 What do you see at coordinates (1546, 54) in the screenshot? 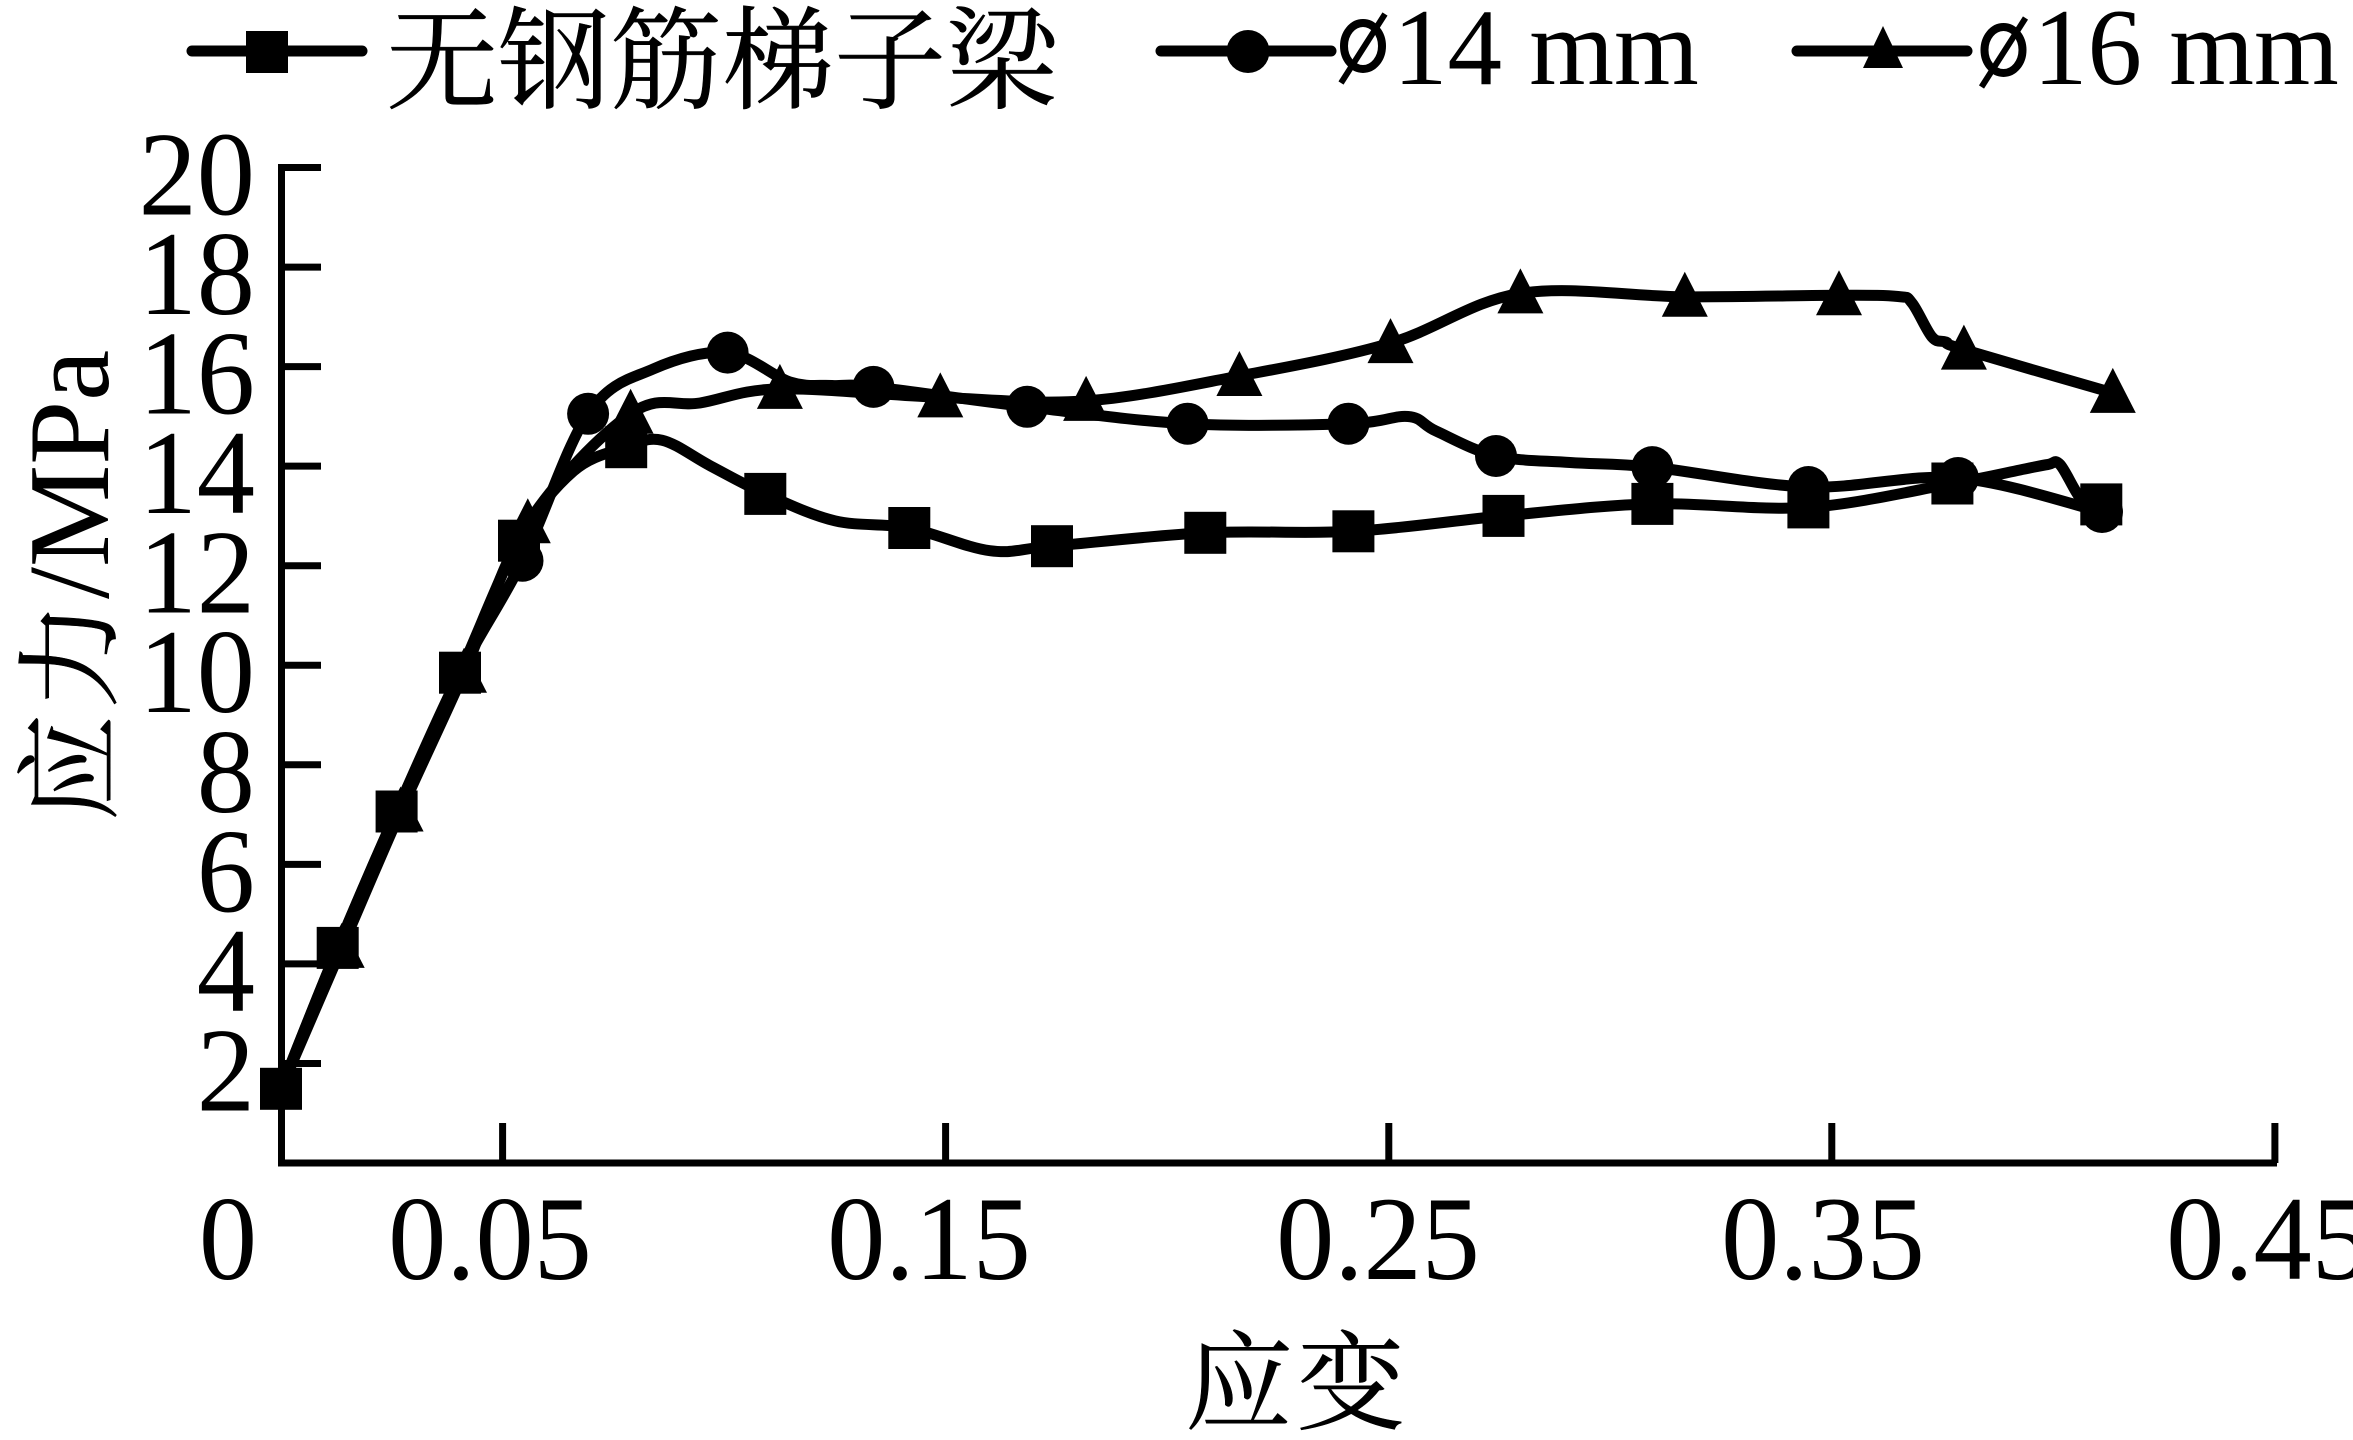
I see `svg-text: 14 mm` at bounding box center [1546, 54].